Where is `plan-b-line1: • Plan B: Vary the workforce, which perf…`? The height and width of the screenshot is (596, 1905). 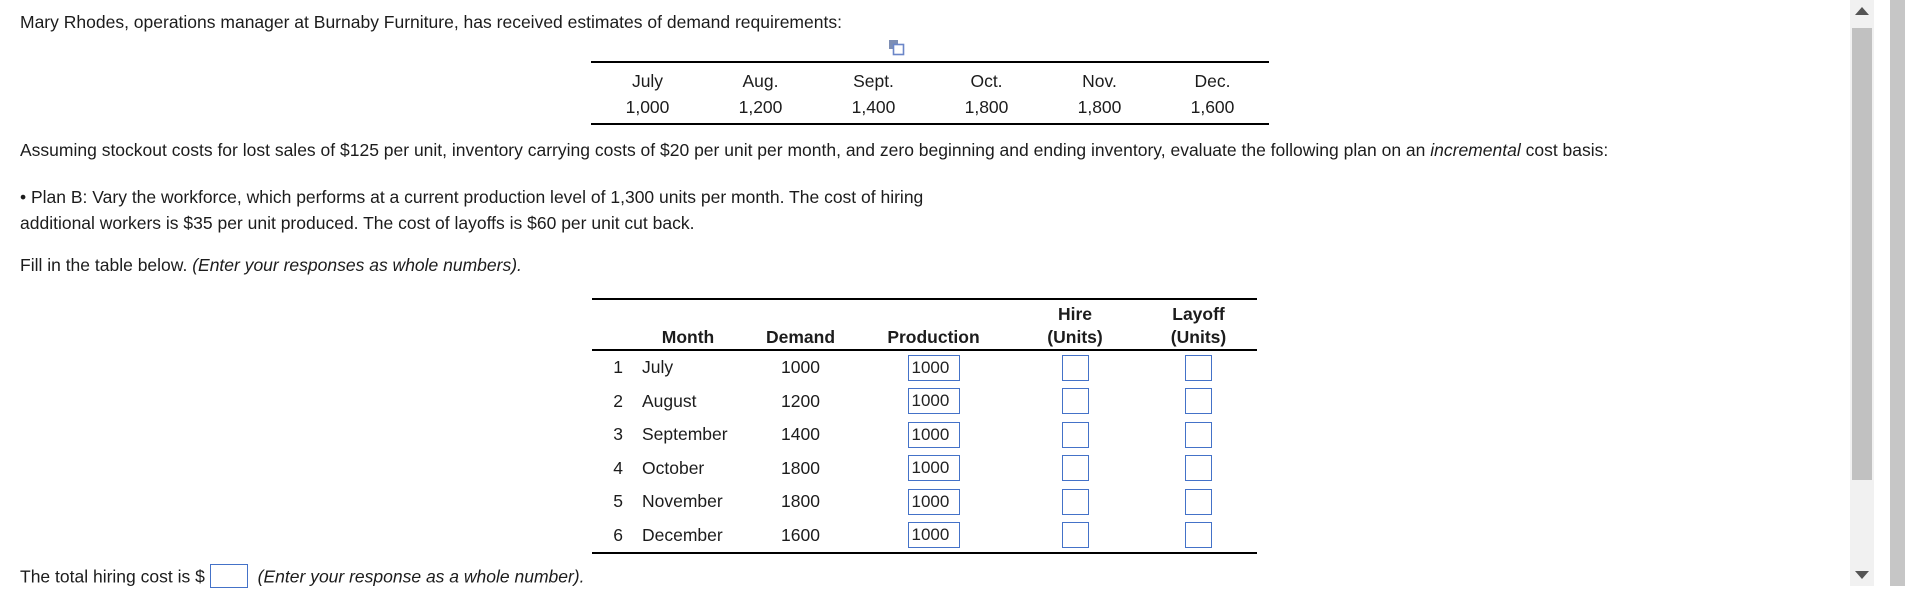 plan-b-line1: • Plan B: Vary the workforce, which perf… is located at coordinates (472, 197).